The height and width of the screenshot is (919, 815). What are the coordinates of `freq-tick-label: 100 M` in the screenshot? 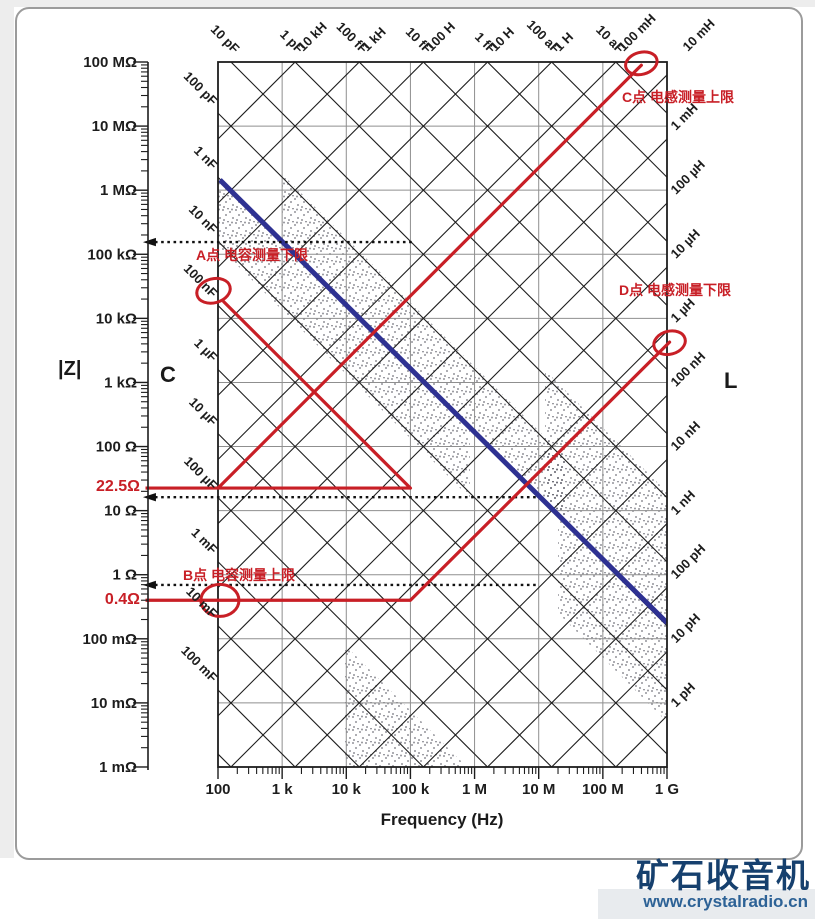 It's located at (603, 789).